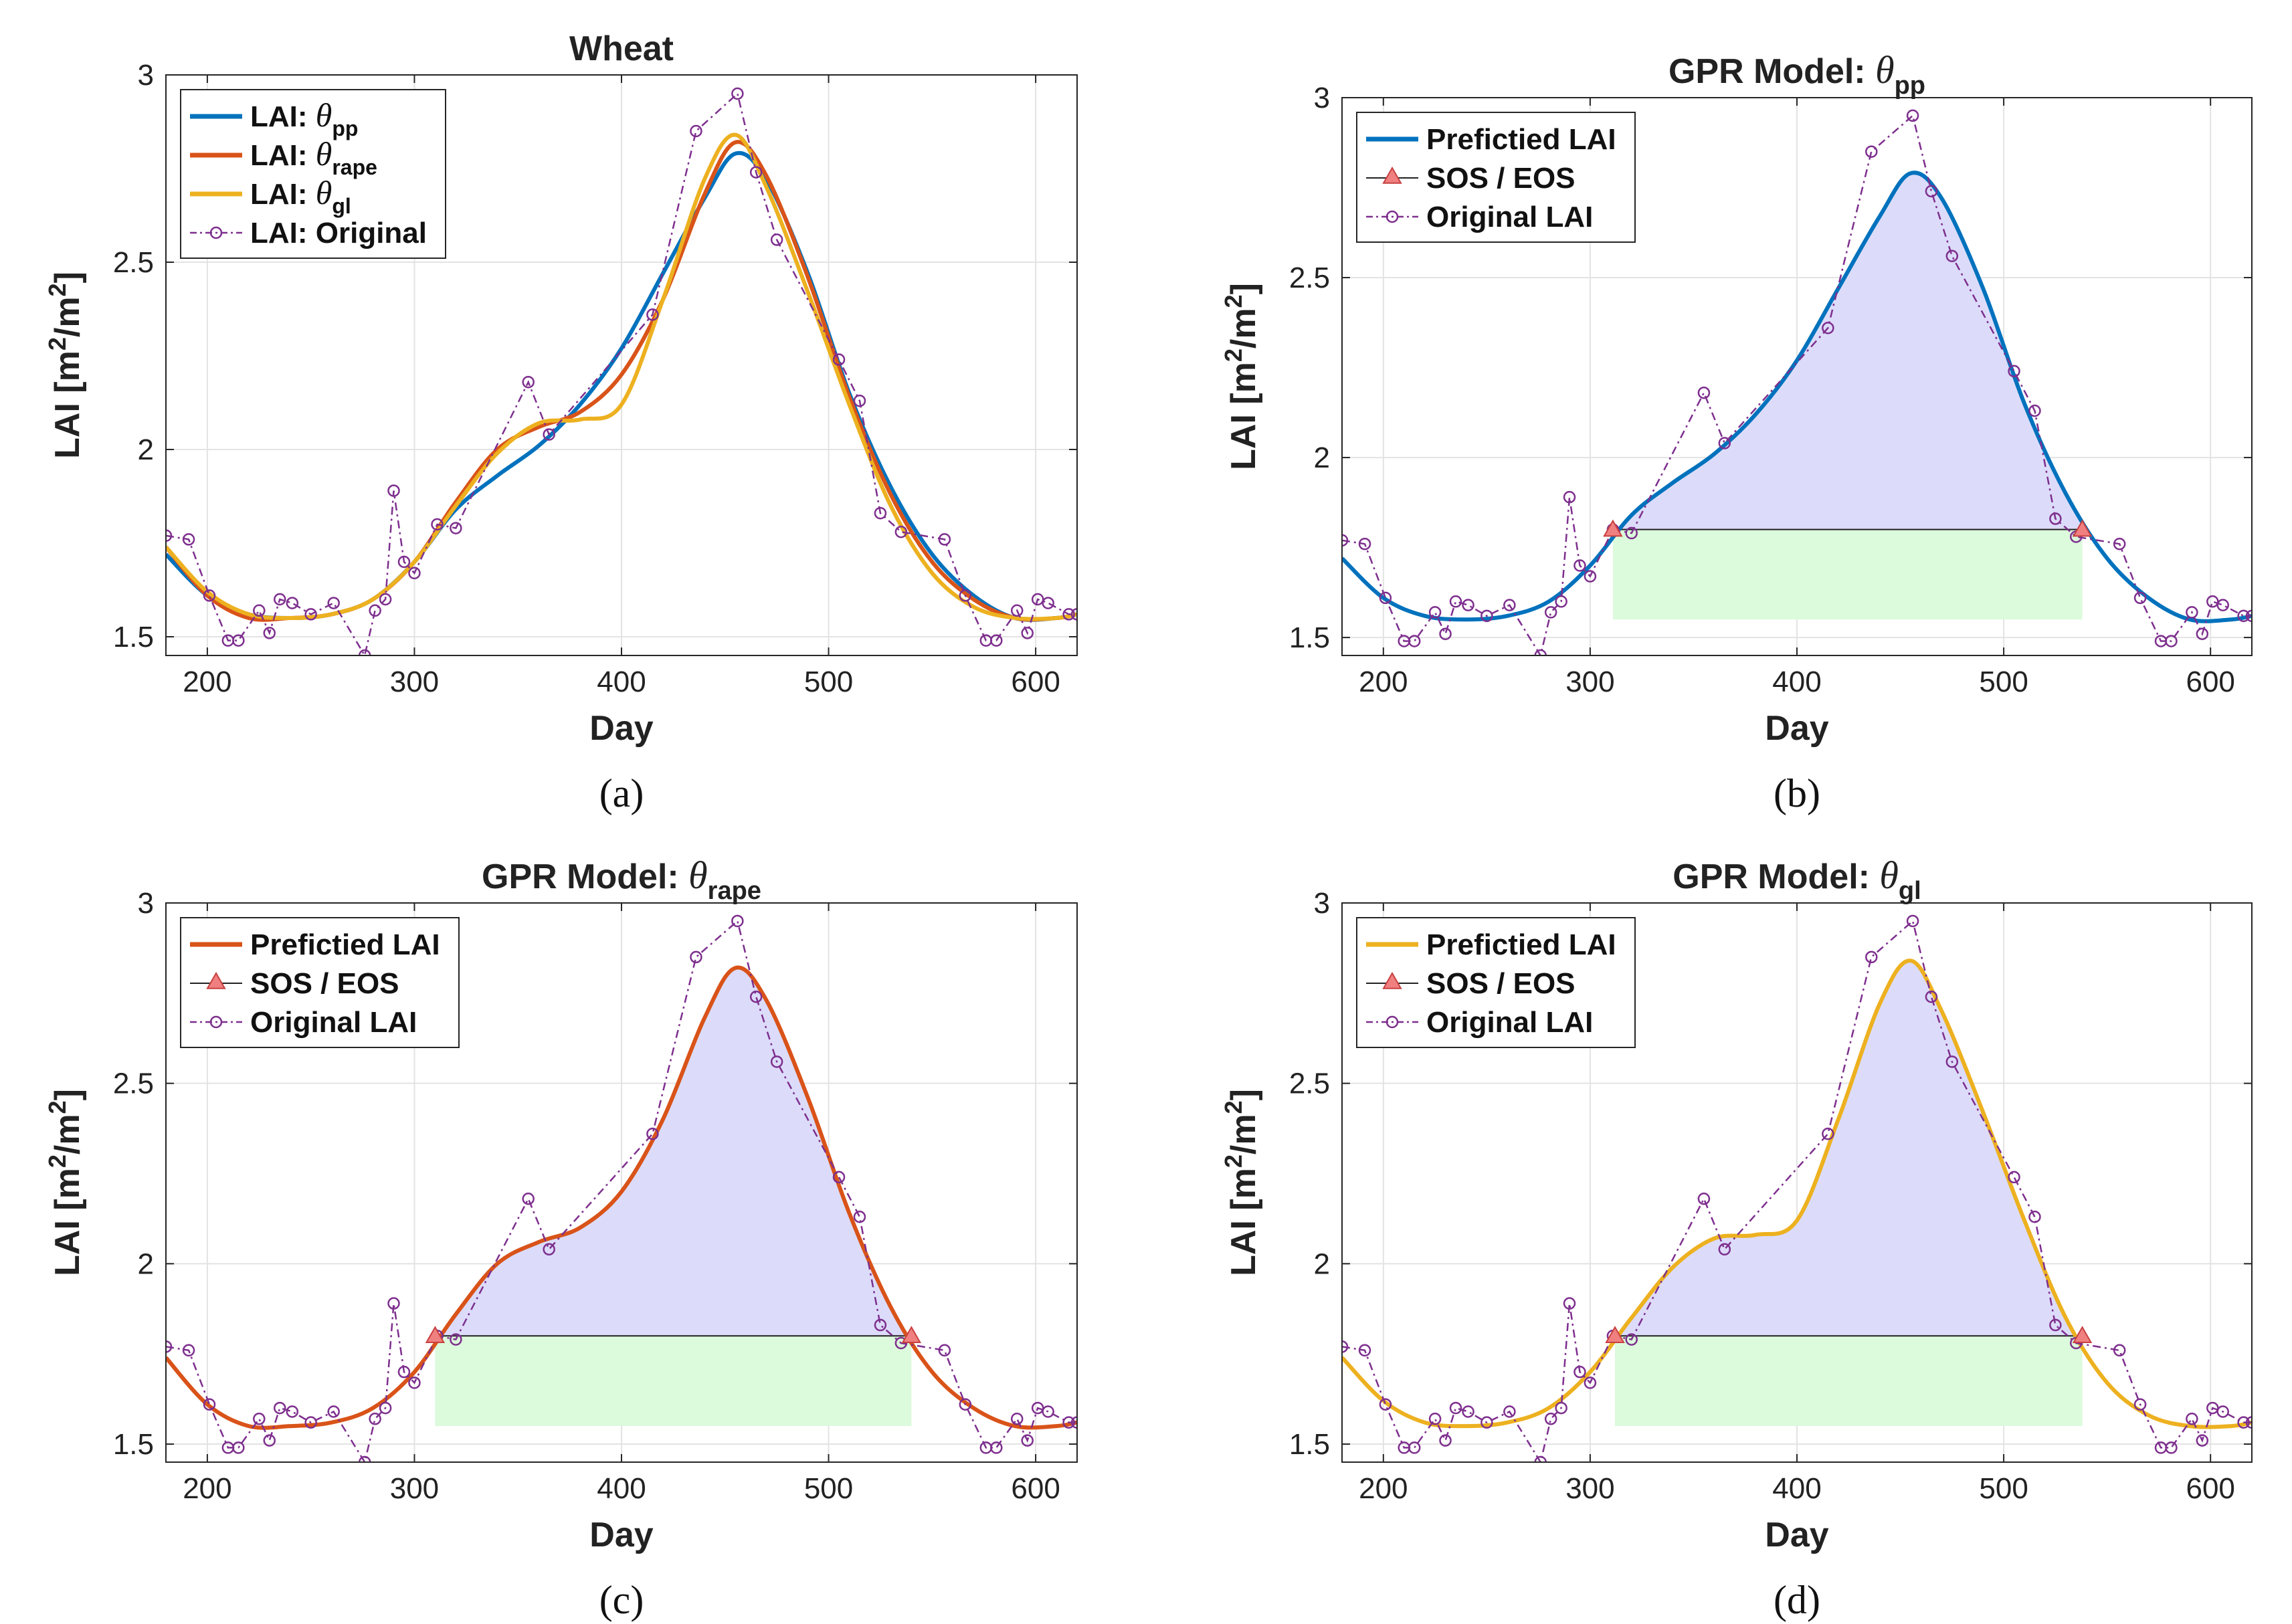  I want to click on series-original-line, so click(1797, 1190).